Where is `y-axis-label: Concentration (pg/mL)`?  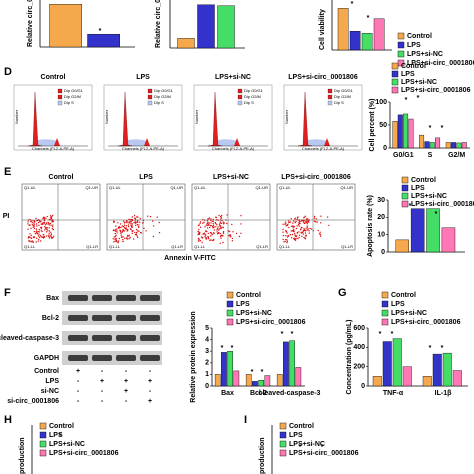 y-axis-label: Concentration (pg/mL) is located at coordinates (349, 356).